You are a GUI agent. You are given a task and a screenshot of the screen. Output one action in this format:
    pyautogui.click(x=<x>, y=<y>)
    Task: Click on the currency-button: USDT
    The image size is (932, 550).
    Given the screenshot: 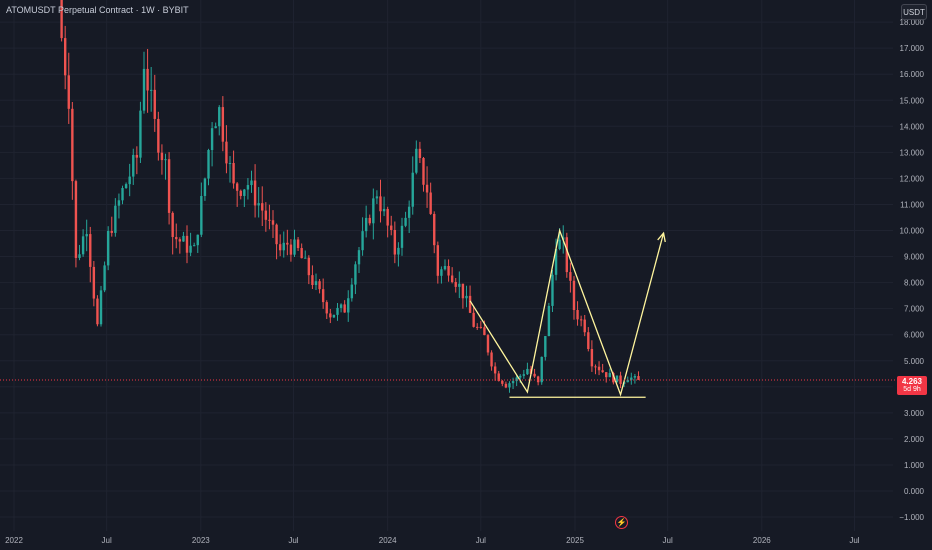 What is the action you would take?
    pyautogui.click(x=914, y=12)
    